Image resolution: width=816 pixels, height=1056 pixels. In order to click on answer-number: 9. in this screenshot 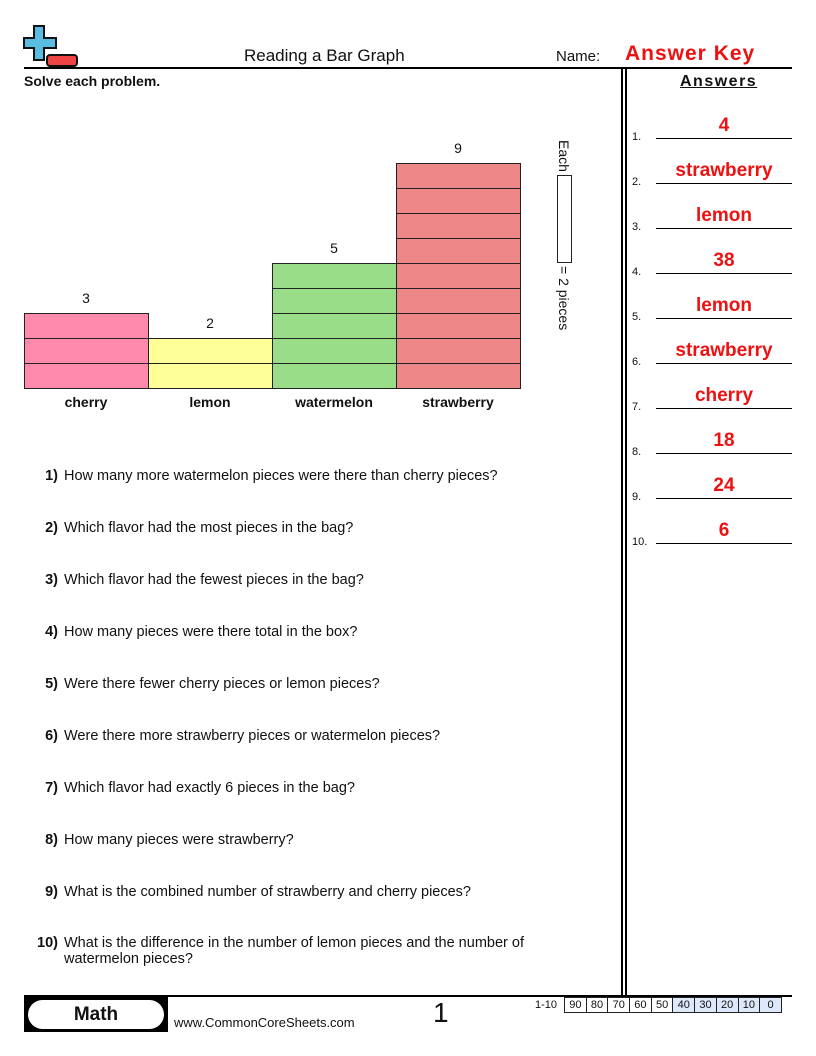, I will do `click(637, 497)`.